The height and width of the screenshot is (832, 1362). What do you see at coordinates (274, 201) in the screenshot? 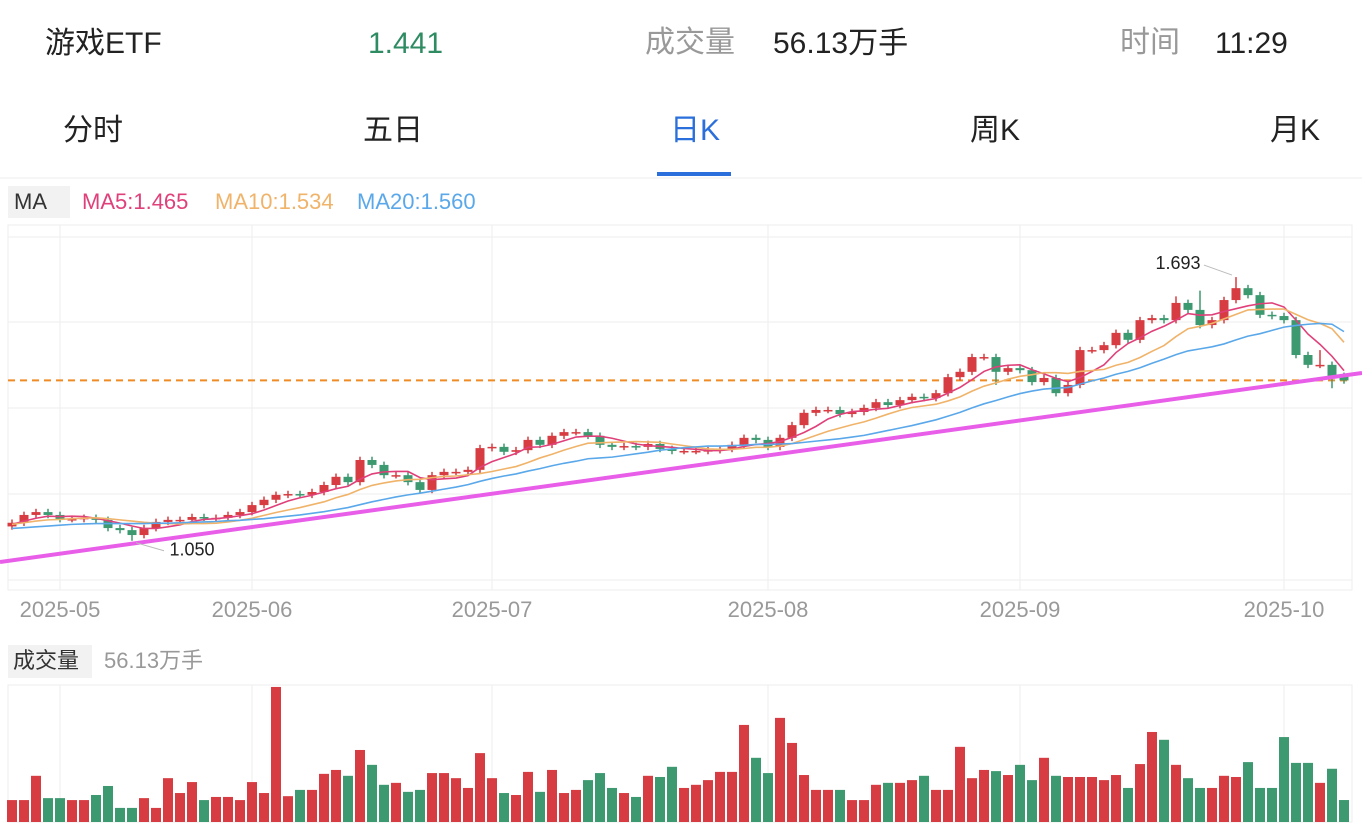
I see `legend-entry: MA10:1.534` at bounding box center [274, 201].